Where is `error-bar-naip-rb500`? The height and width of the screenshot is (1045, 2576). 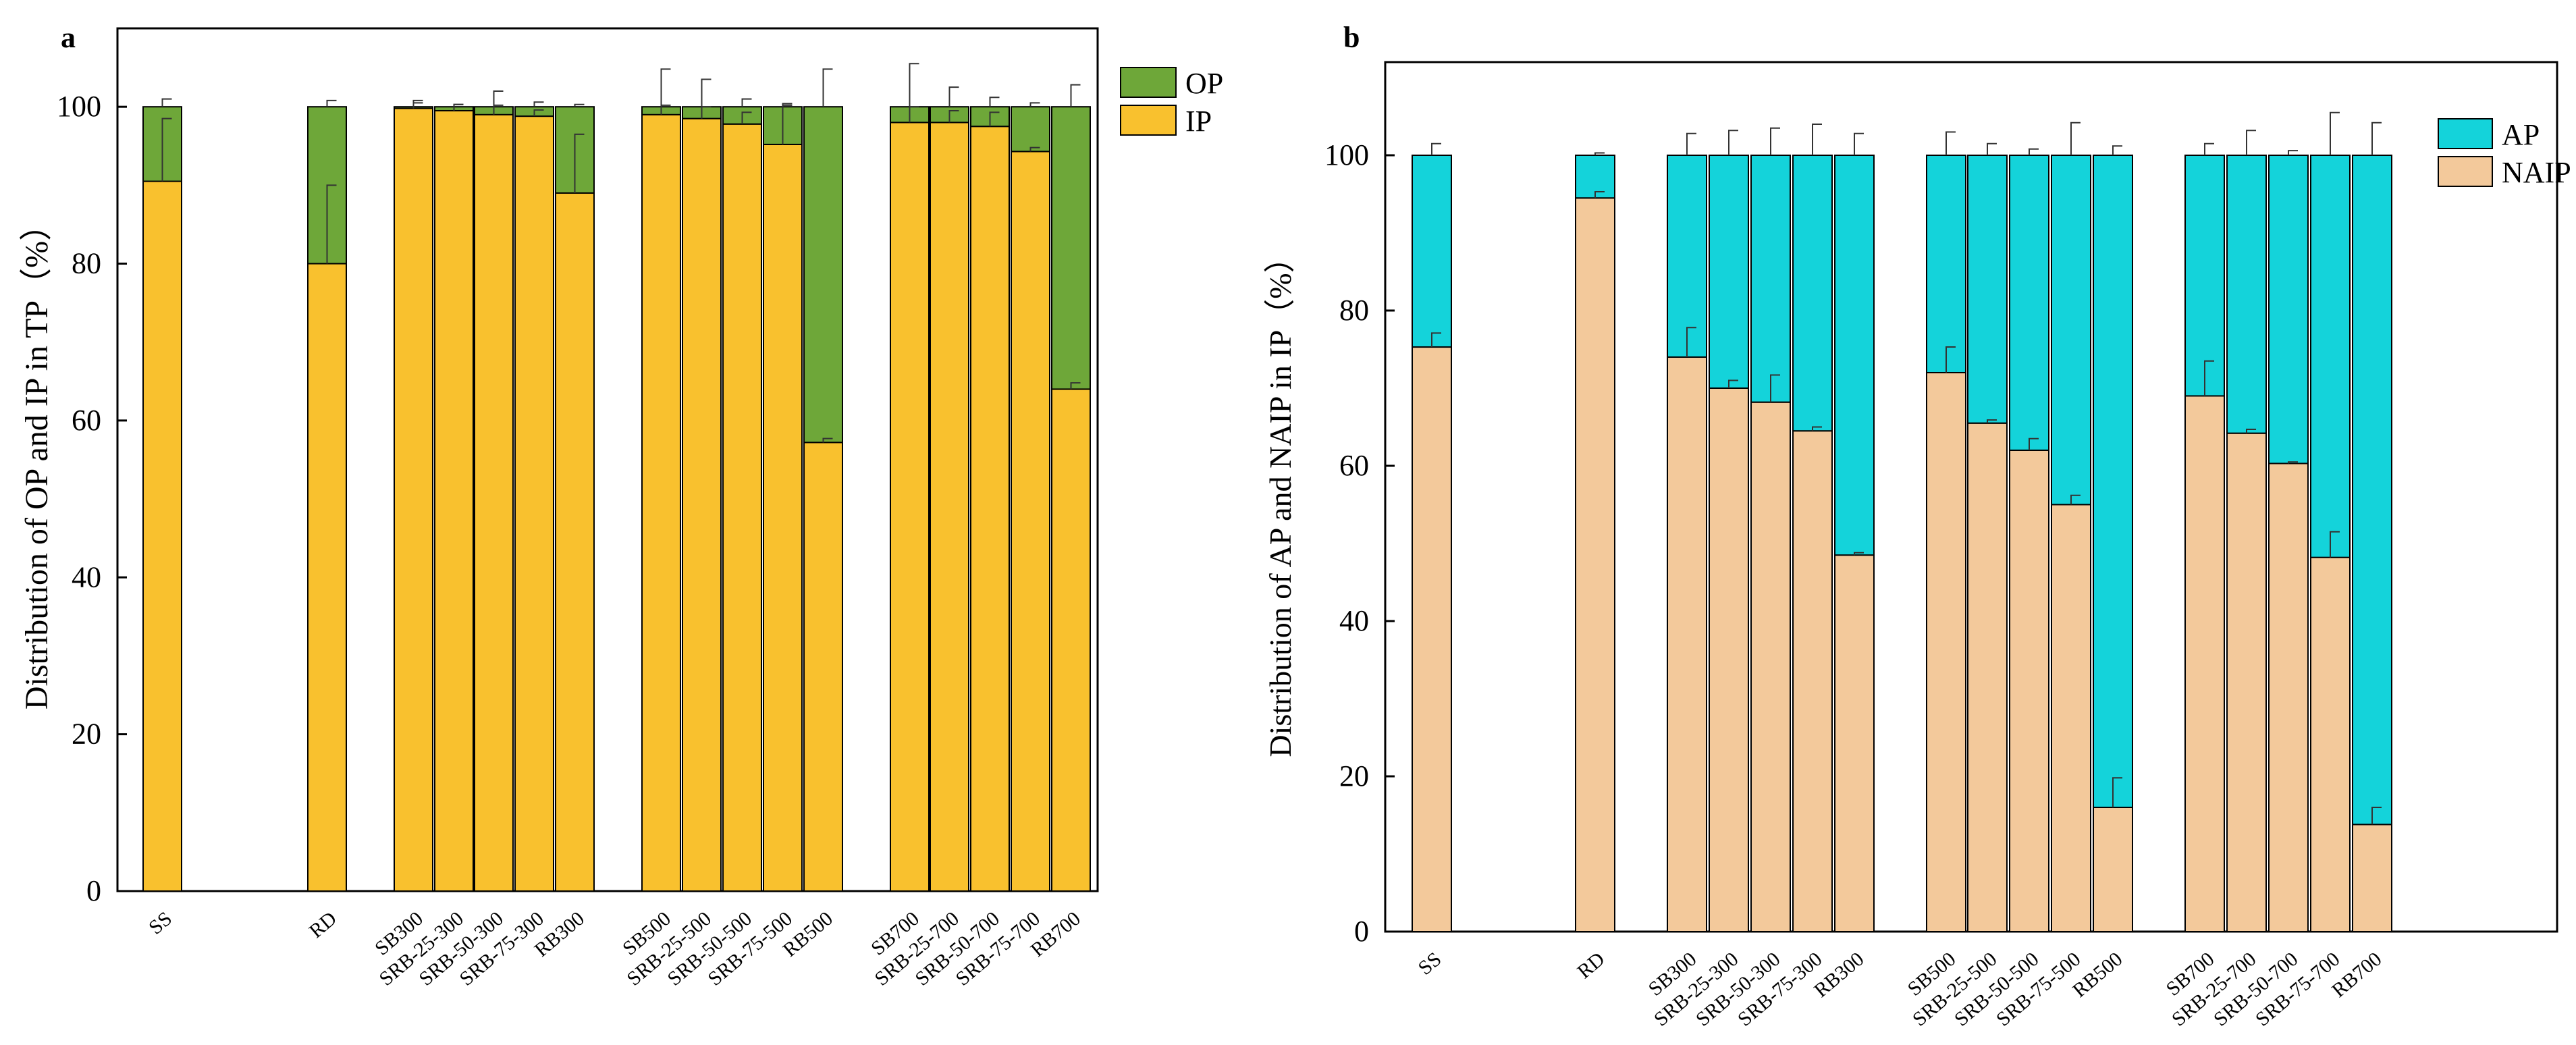 error-bar-naip-rb500 is located at coordinates (2117, 792).